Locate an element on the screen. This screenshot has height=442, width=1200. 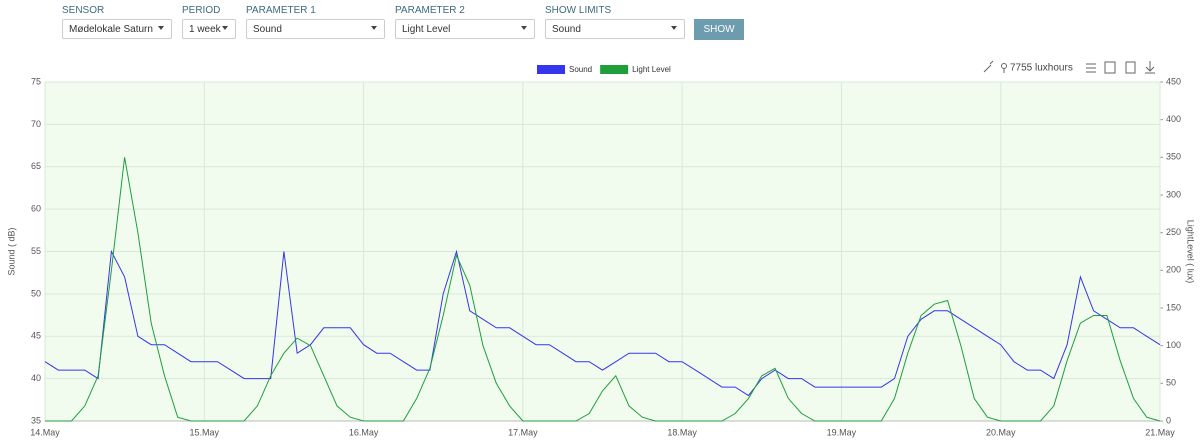
y-tick-label: 35 is located at coordinates (36, 420).